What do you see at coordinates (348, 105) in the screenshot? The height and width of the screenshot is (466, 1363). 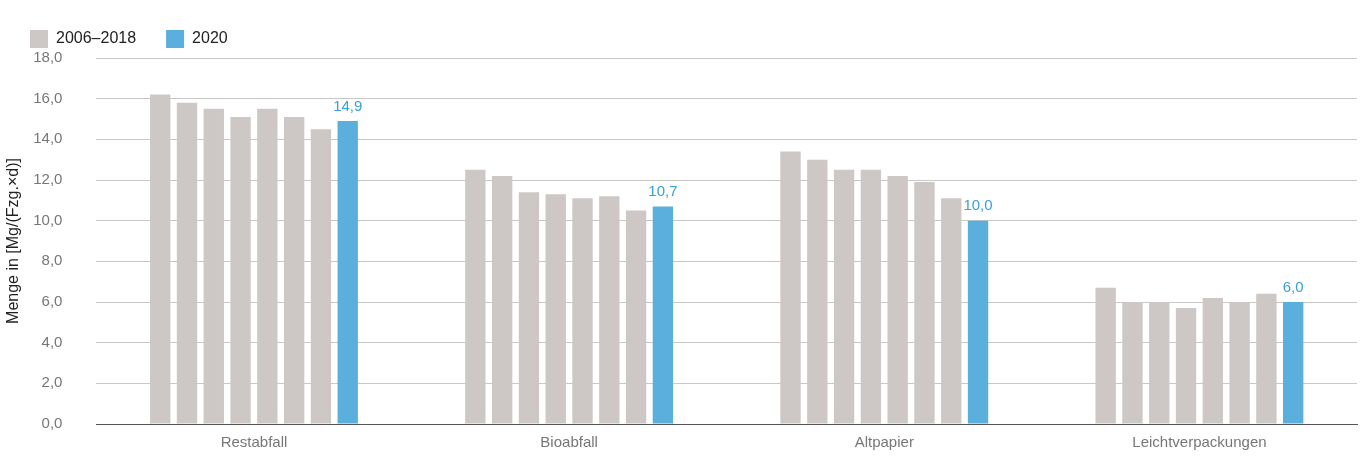 I see `data-label: 14,9` at bounding box center [348, 105].